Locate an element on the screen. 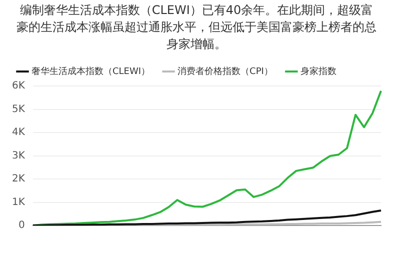  y-tick-label: 6K is located at coordinates (19, 86).